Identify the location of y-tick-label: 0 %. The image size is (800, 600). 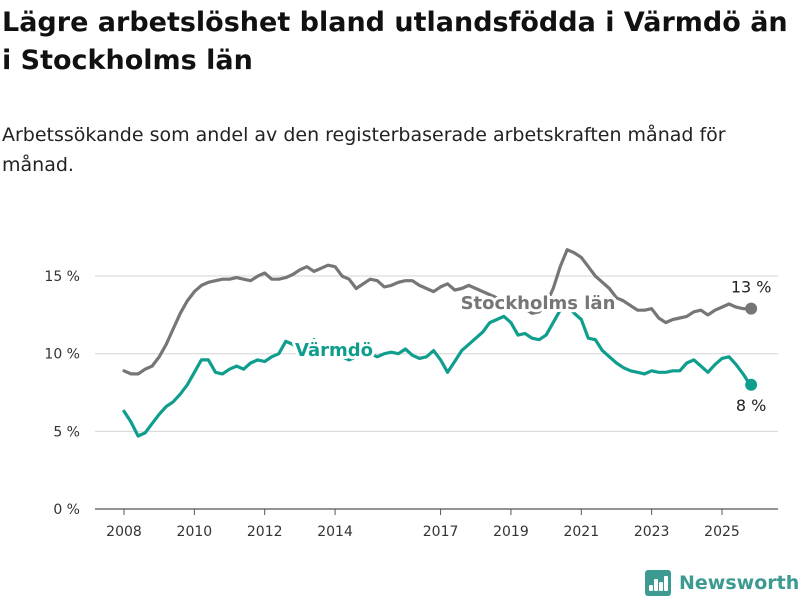
(66, 510).